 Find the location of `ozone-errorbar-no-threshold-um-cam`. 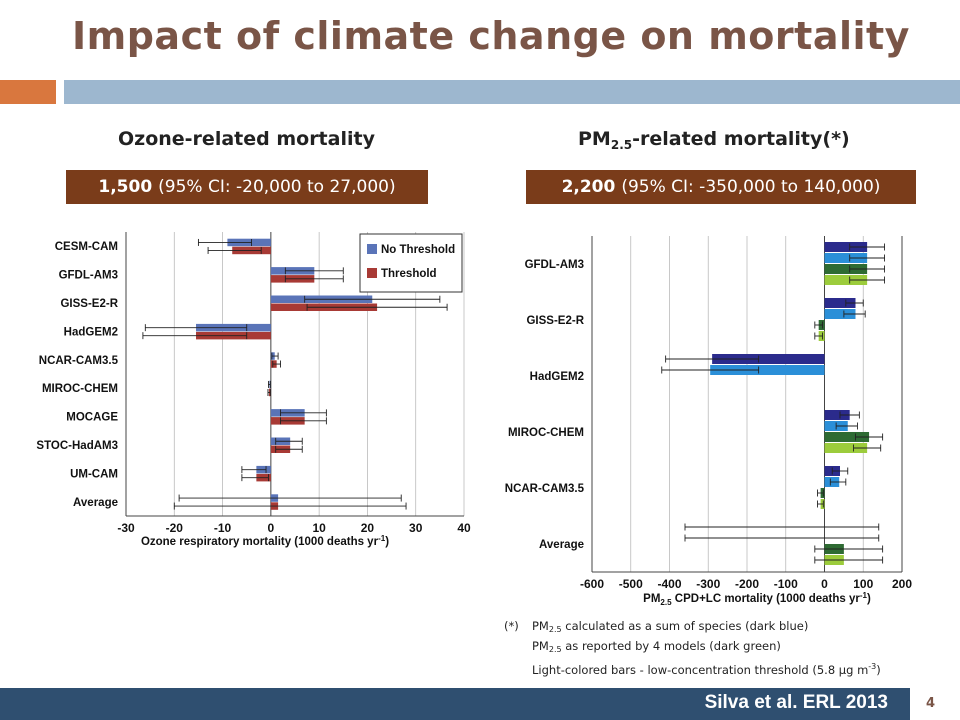

ozone-errorbar-no-threshold-um-cam is located at coordinates (254, 470).